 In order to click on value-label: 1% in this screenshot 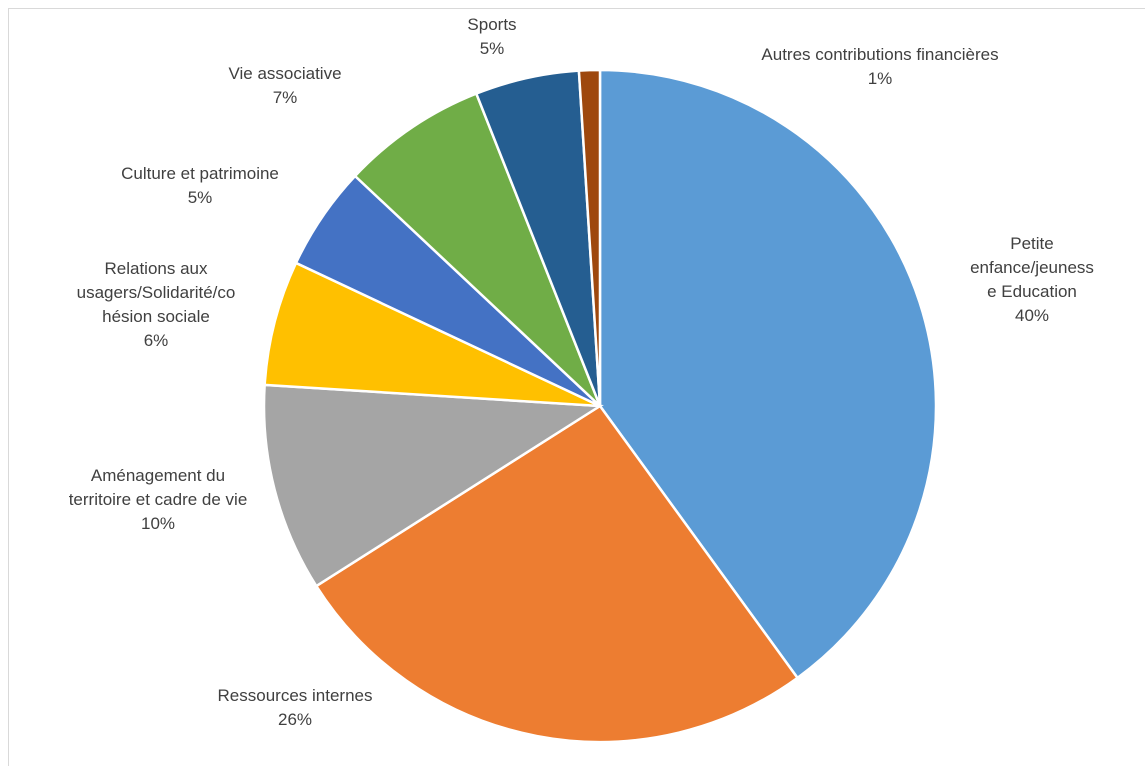, I will do `click(880, 78)`.